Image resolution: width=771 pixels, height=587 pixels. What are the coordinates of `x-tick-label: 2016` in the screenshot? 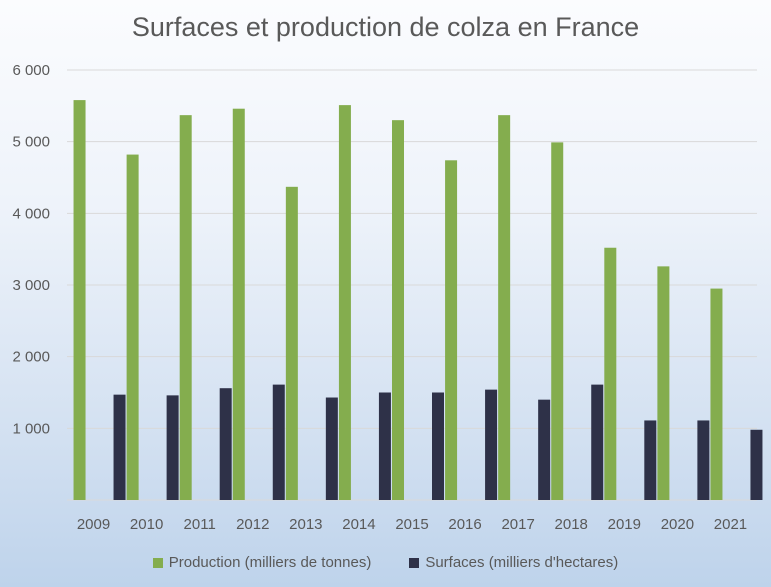 It's located at (464, 524).